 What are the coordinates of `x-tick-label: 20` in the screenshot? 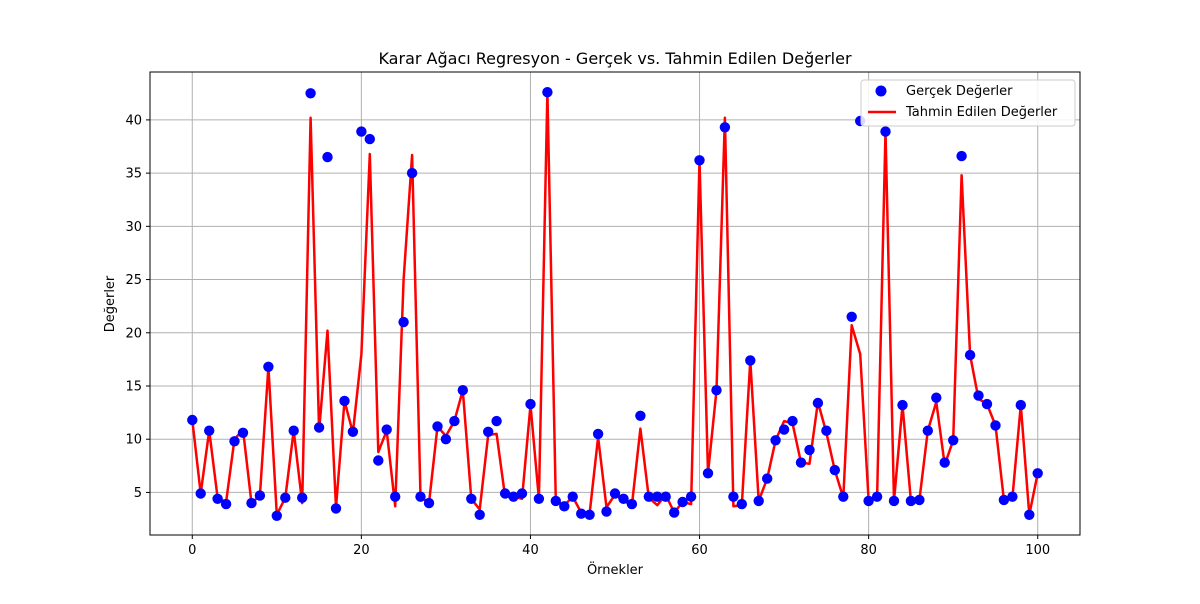 It's located at (361, 550).